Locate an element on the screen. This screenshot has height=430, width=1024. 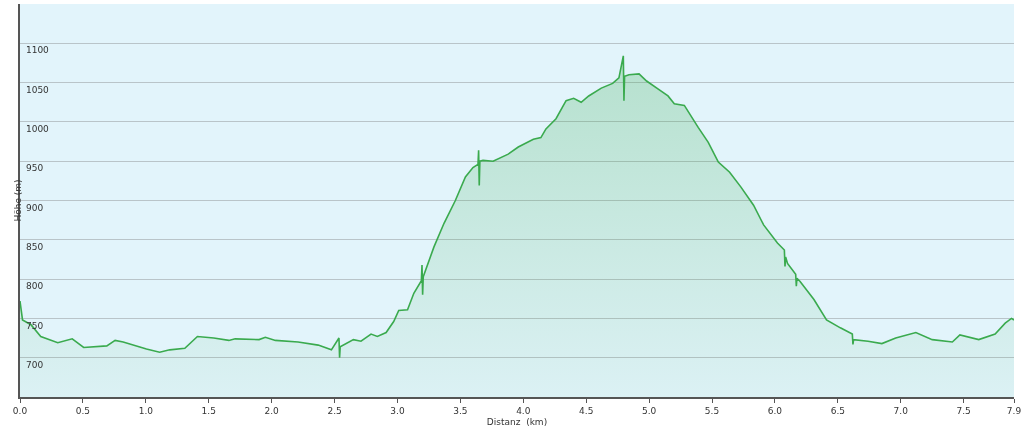
x-tick-label: 1.0 is located at coordinates (146, 410).